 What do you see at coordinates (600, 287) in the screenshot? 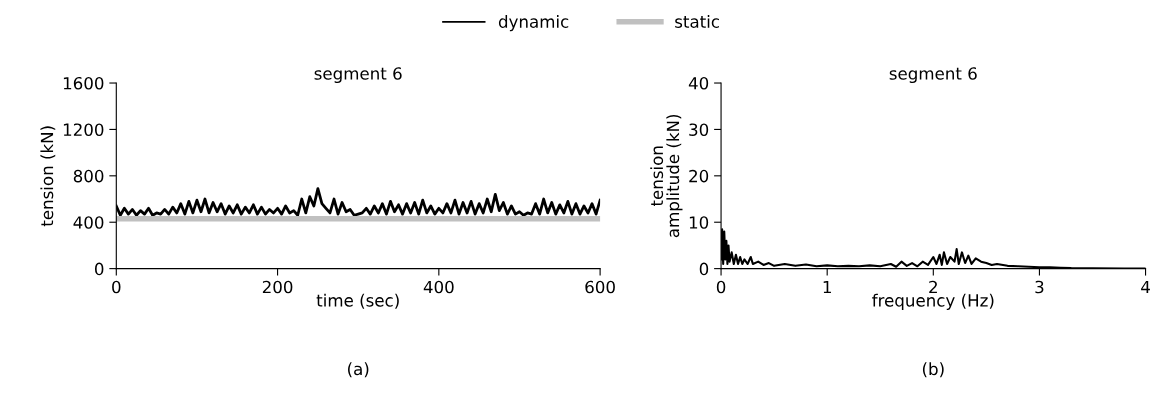
I see `x-tick-label: 600` at bounding box center [600, 287].